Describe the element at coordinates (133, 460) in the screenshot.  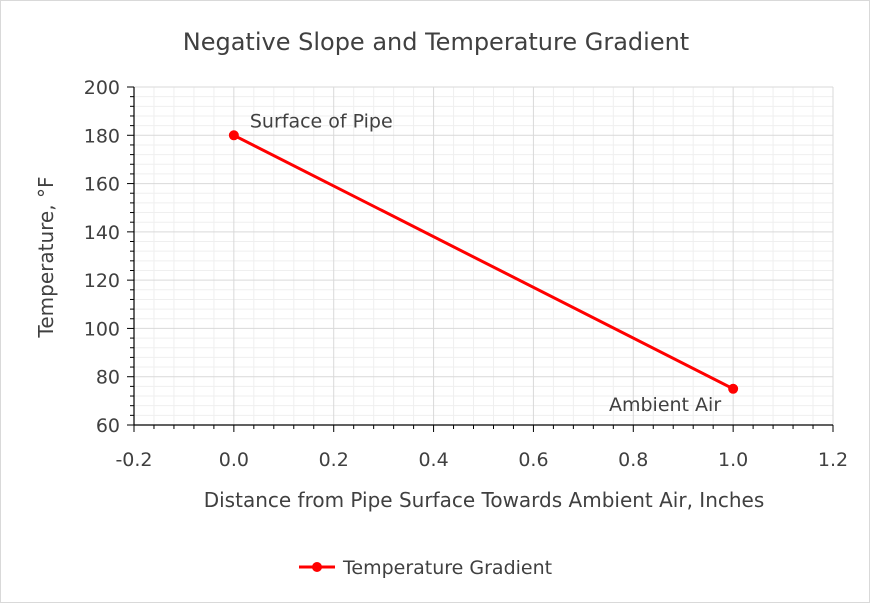
I see `x-tick-label: -0.2` at that location.